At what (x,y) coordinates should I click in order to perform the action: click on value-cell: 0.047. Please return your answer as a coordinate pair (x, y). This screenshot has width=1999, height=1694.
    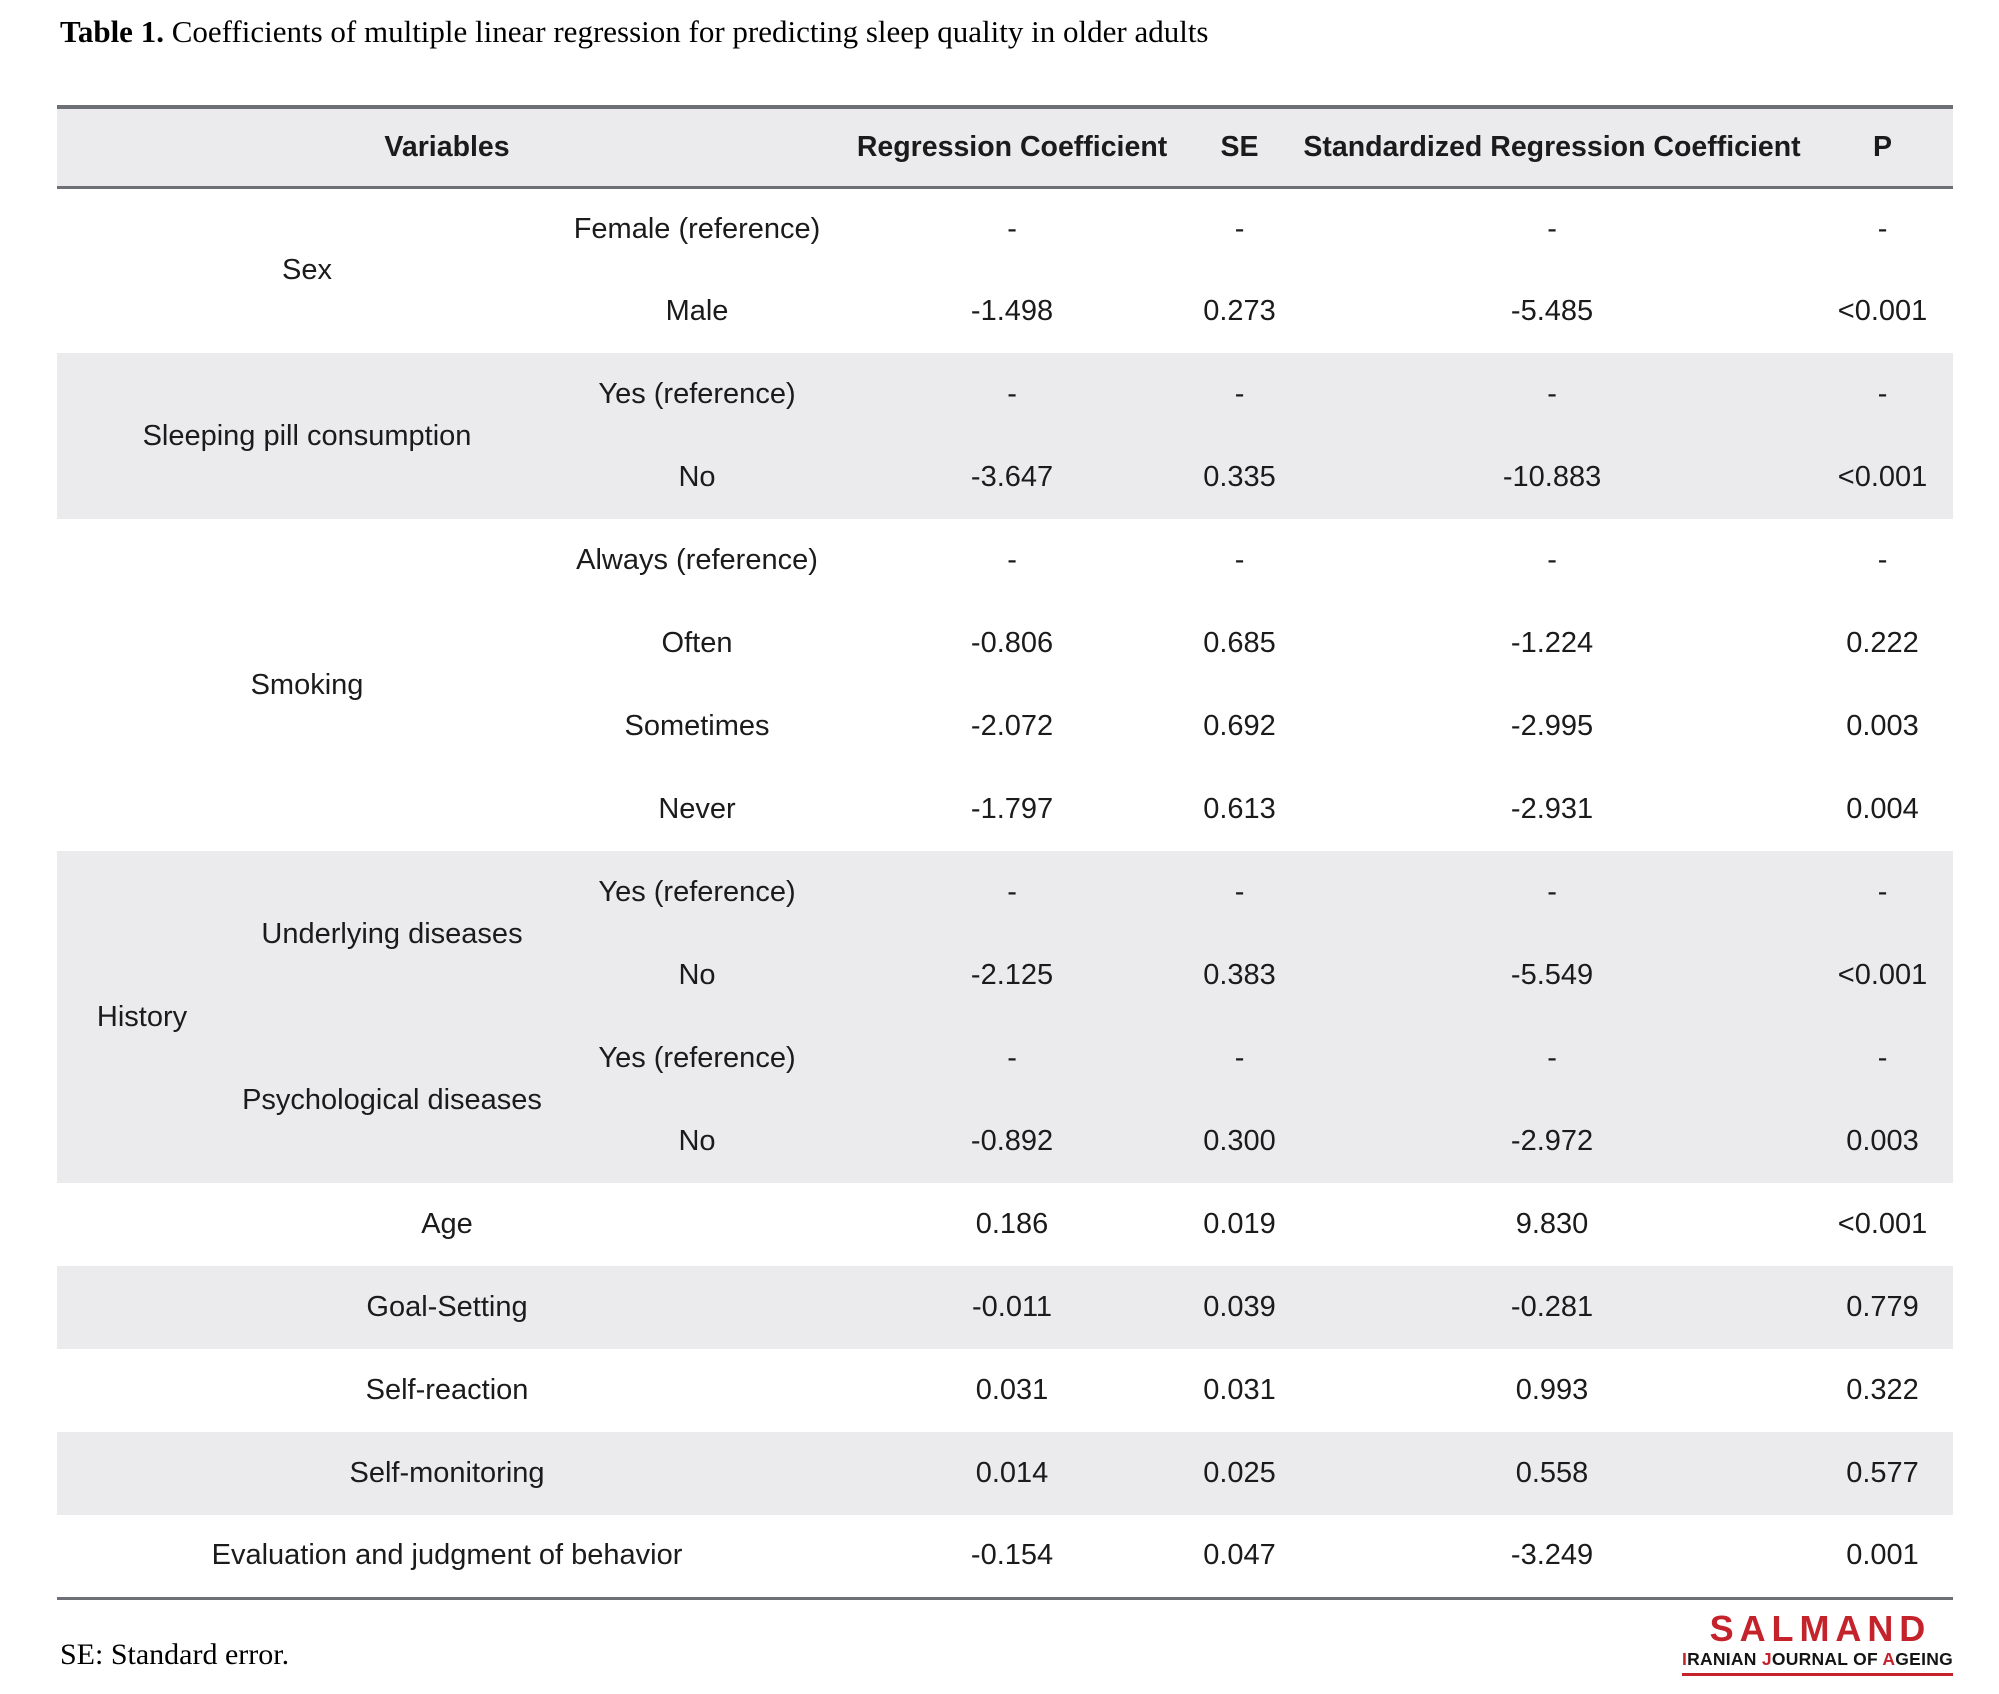
    Looking at the image, I should click on (1239, 1555).